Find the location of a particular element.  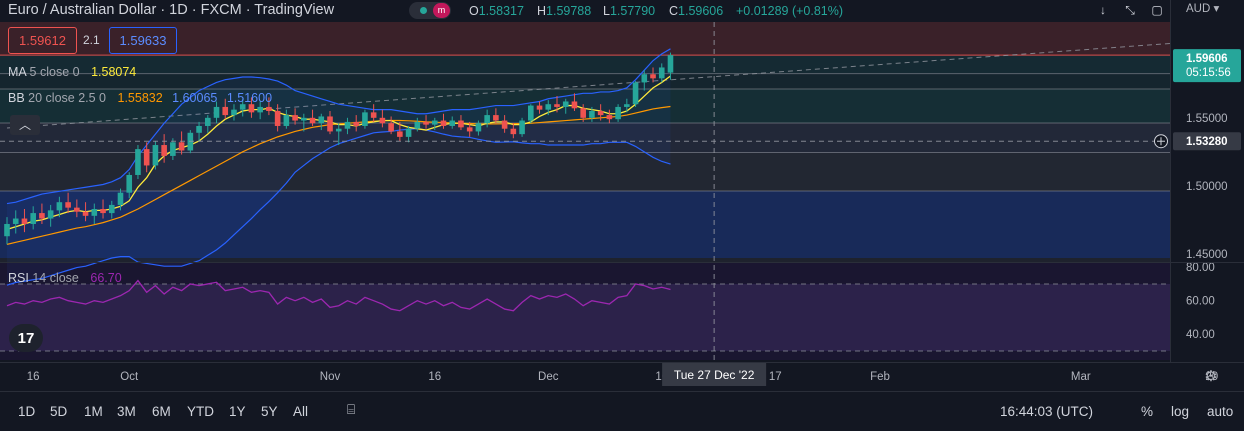

countdown-label: 05:15:56 is located at coordinates (1208, 73).